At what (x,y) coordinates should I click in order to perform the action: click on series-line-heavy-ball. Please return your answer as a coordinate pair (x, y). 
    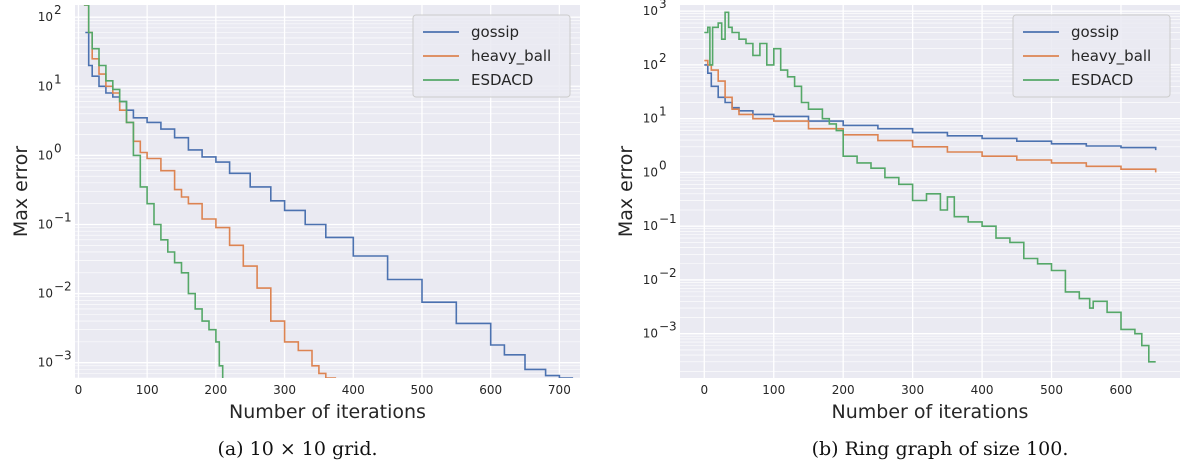
    Looking at the image, I should click on (930, 116).